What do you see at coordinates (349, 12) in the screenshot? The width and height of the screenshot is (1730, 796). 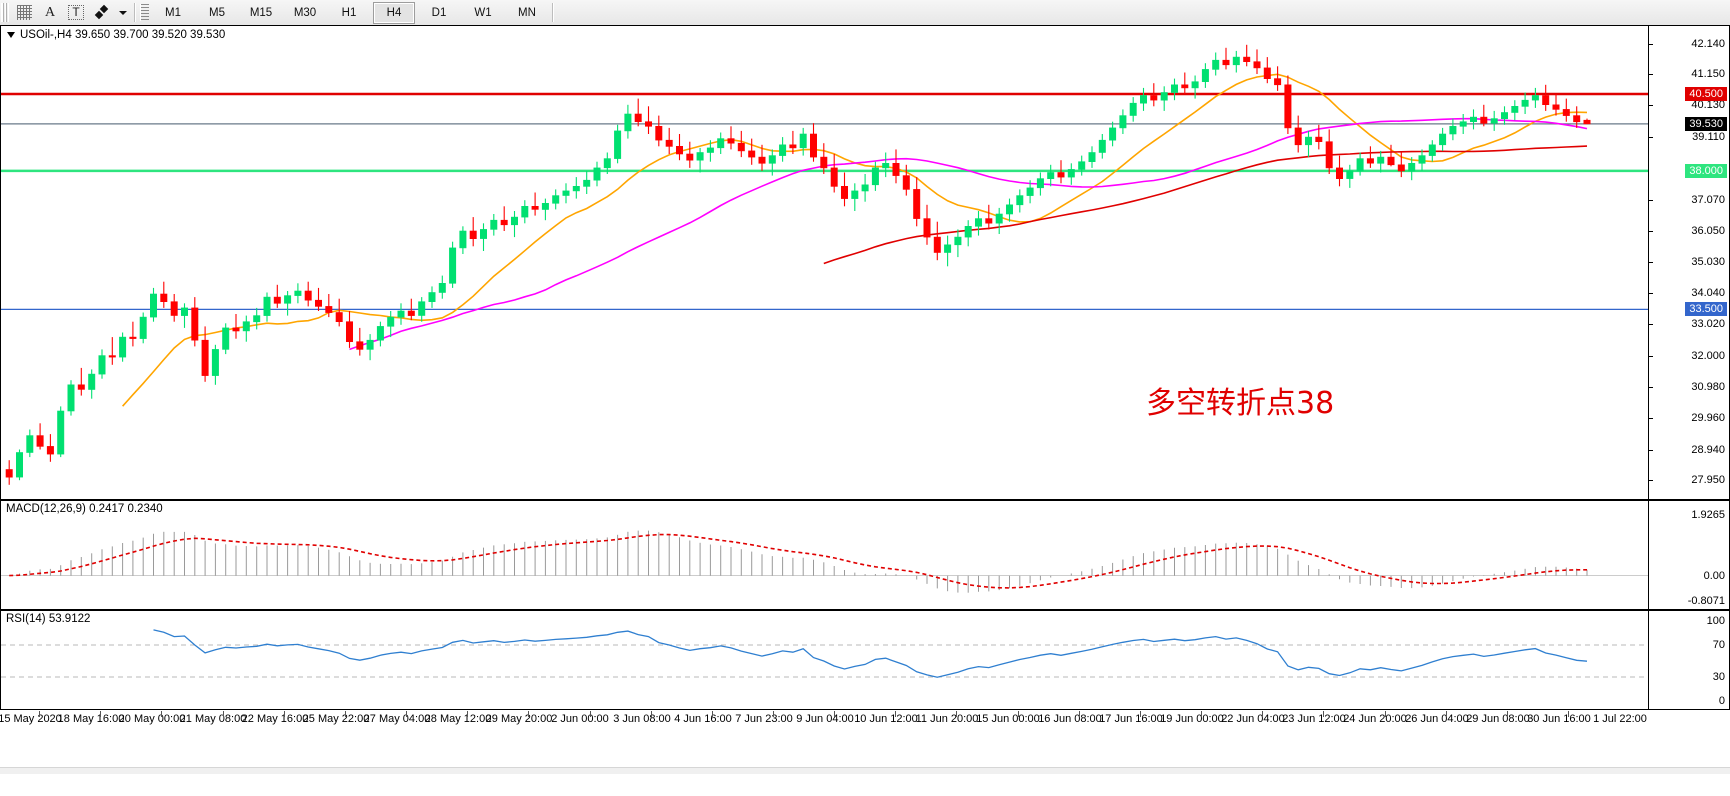 I see `timeframe-h1: H1` at bounding box center [349, 12].